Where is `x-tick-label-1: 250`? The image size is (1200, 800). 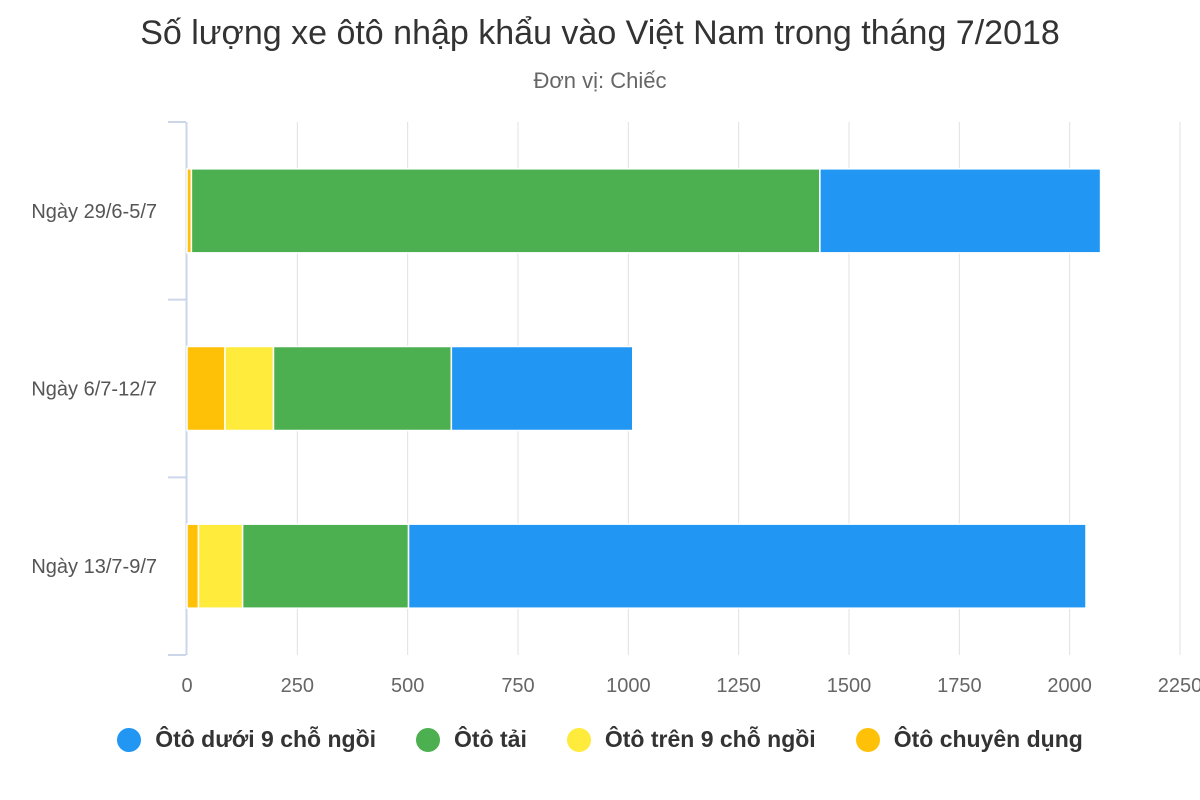
x-tick-label-1: 250 is located at coordinates (297, 686).